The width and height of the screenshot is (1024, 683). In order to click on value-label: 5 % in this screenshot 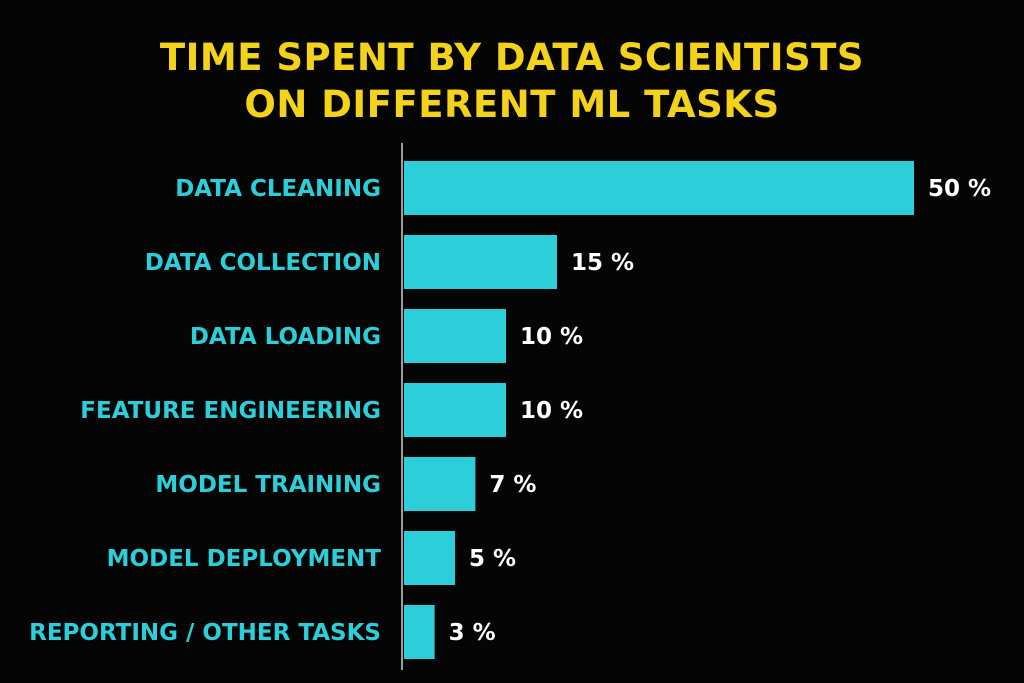, I will do `click(492, 559)`.